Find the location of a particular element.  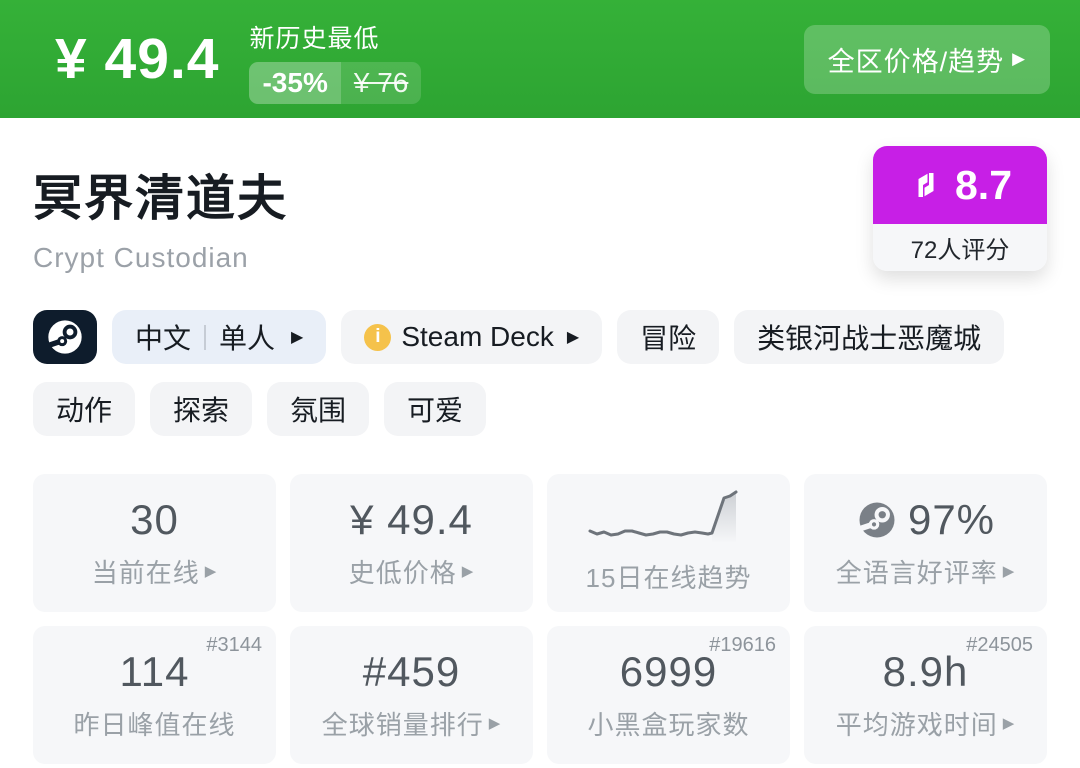

stat-rank: #19616 is located at coordinates (742, 645).